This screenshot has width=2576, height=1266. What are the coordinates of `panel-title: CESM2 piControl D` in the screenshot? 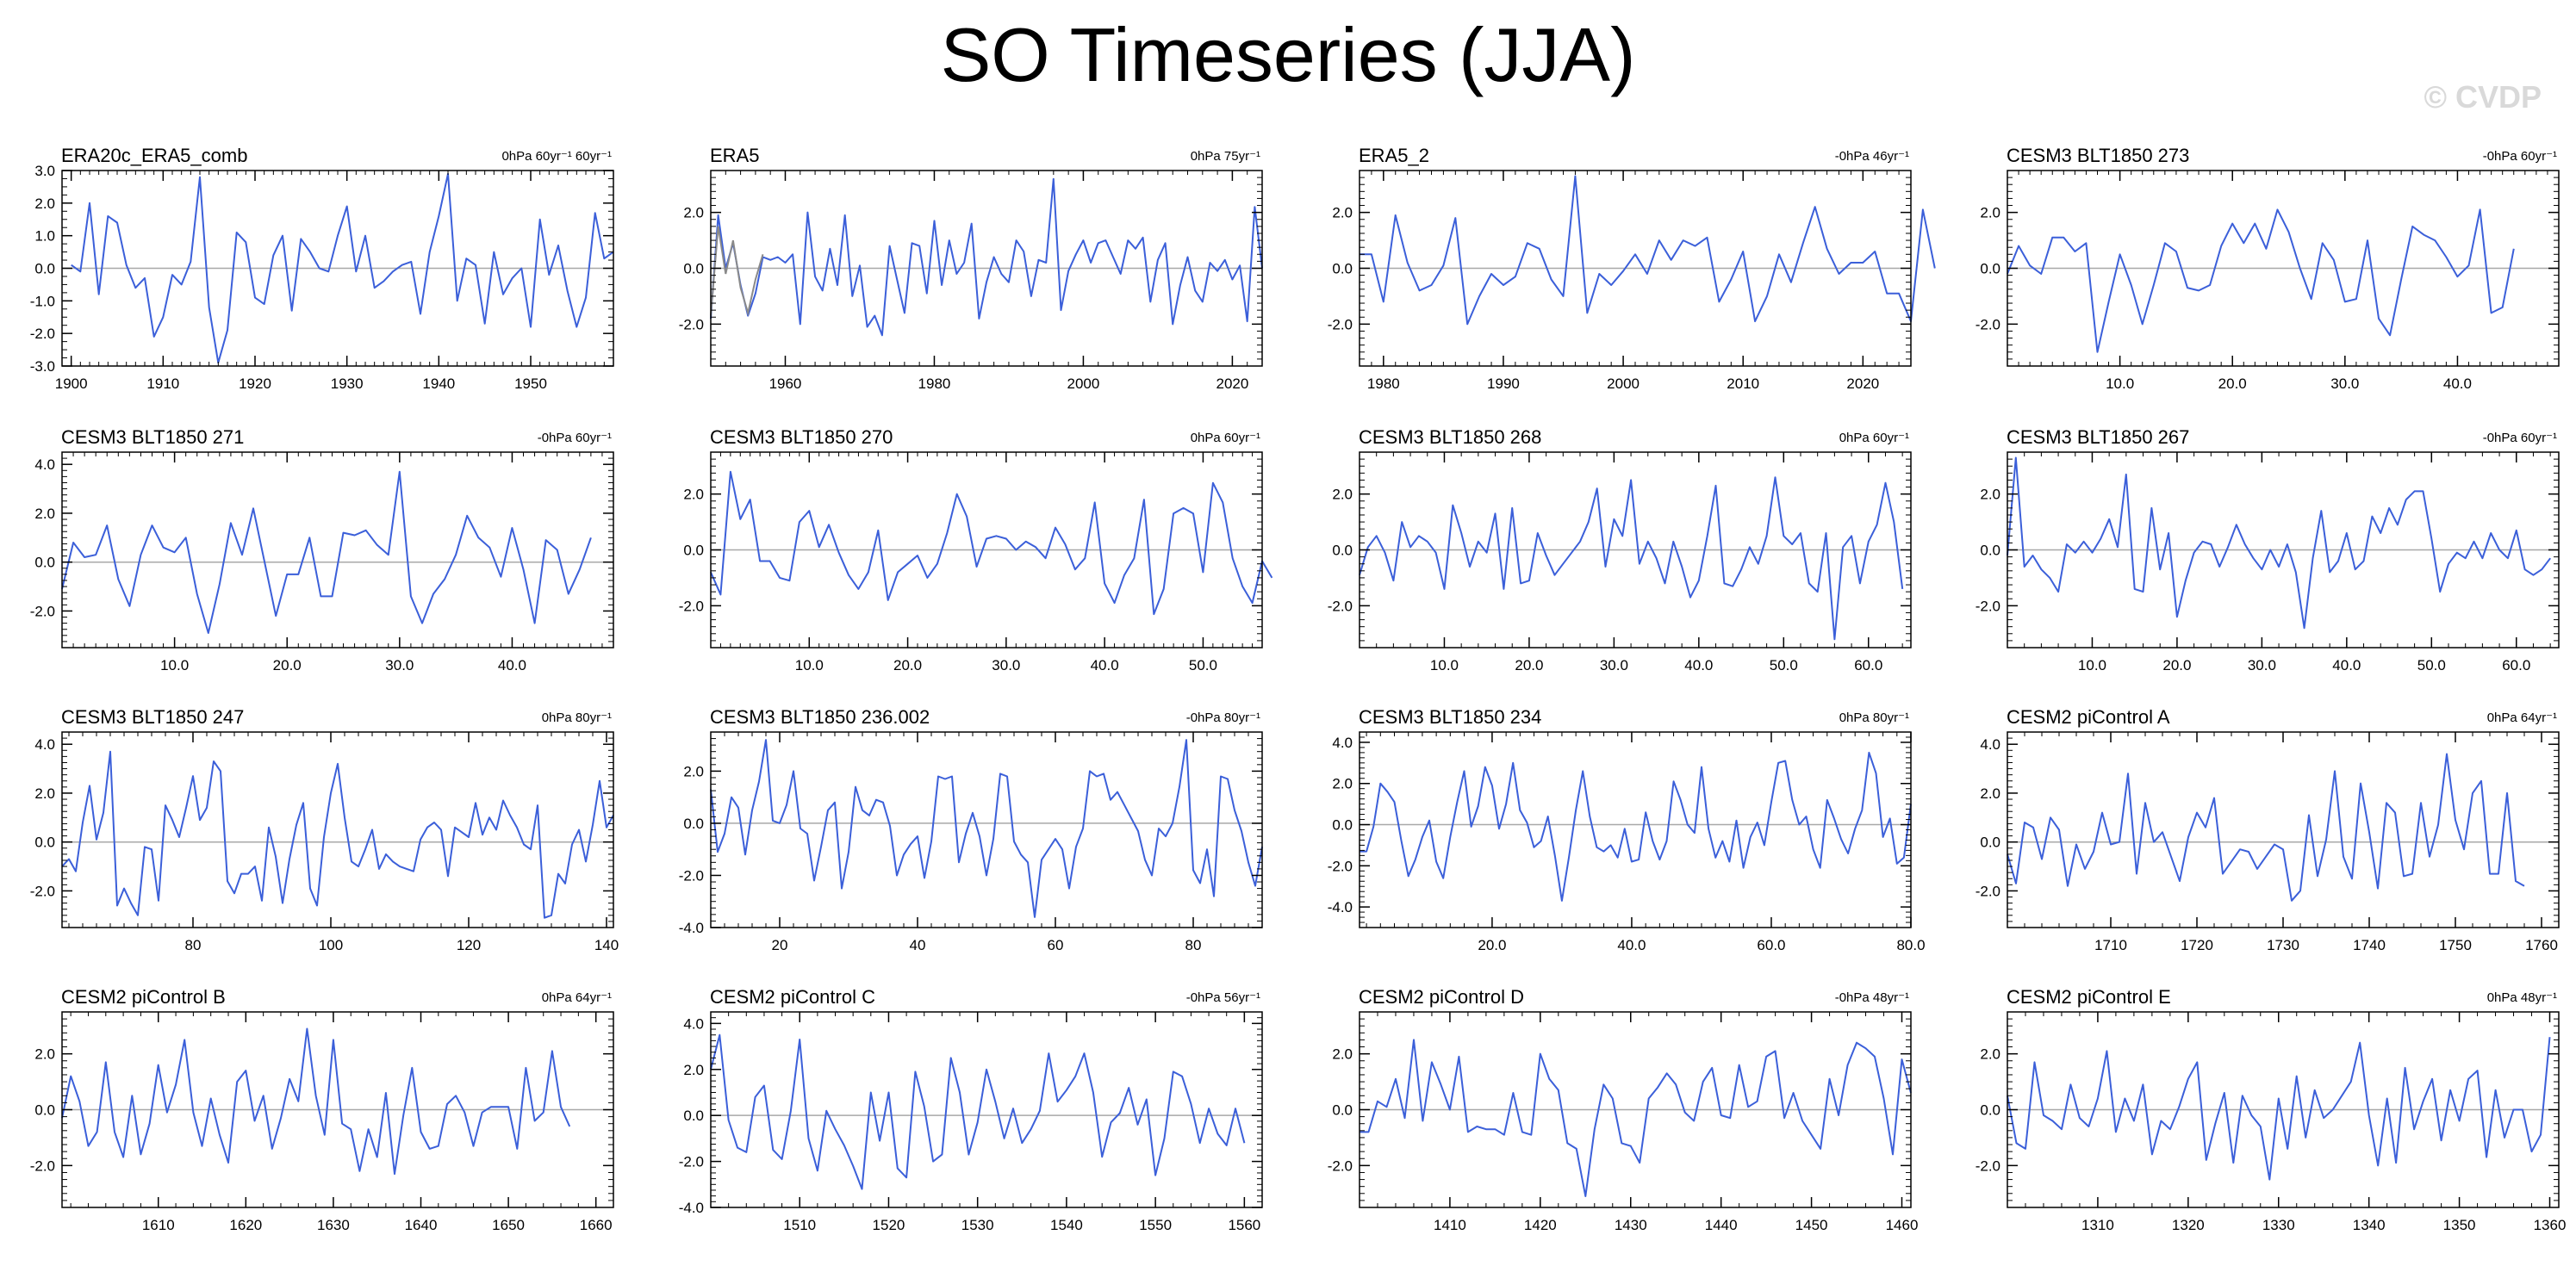 It's located at (1441, 997).